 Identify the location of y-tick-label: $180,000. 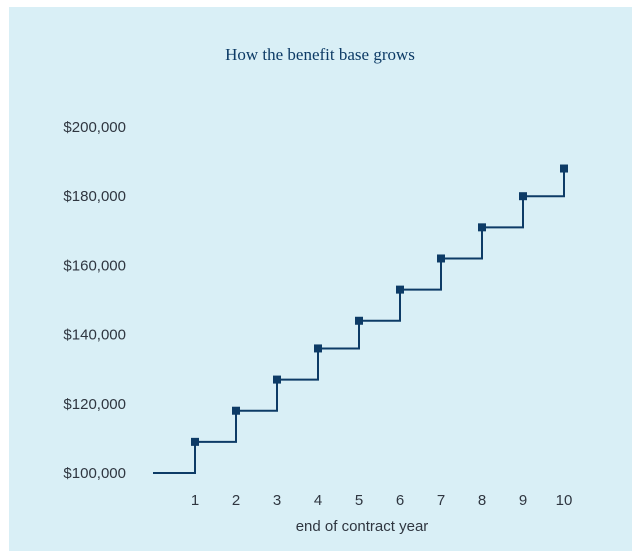
(94, 196).